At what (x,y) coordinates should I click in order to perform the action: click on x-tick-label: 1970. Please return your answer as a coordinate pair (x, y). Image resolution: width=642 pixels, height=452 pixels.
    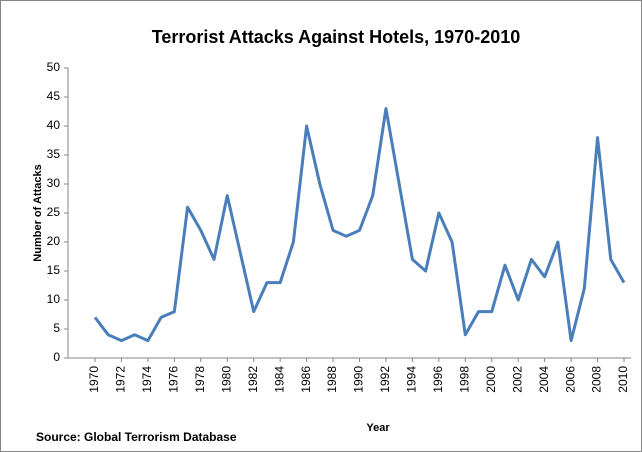
    Looking at the image, I should click on (94, 379).